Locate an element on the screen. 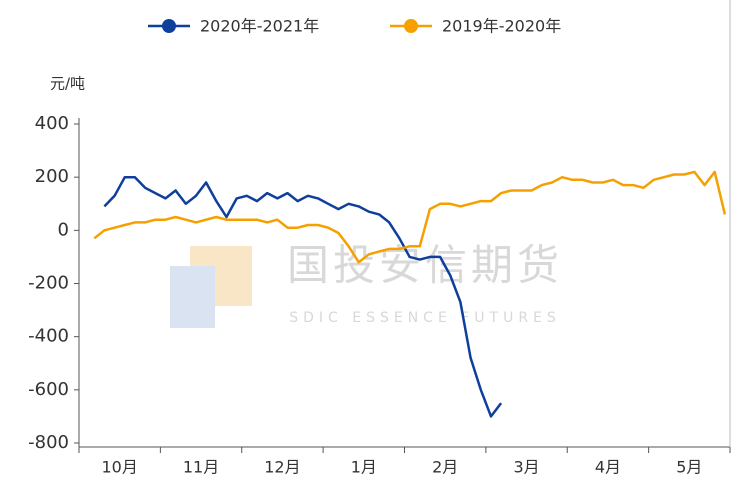 Image resolution: width=738 pixels, height=486 pixels. x-tick-label: 12月 is located at coordinates (282, 467).